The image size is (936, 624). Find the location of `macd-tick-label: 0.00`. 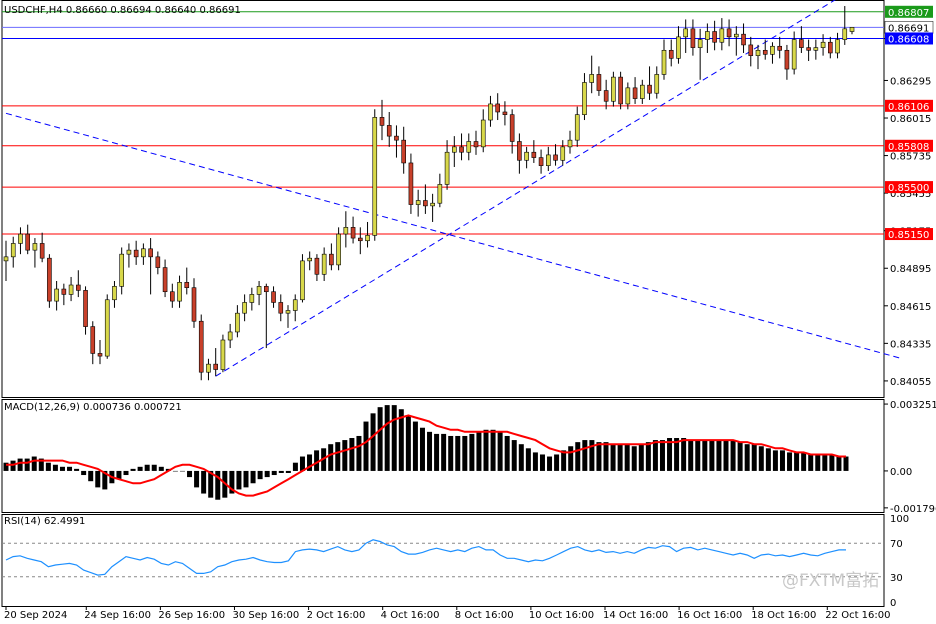

macd-tick-label: 0.00 is located at coordinates (901, 472).